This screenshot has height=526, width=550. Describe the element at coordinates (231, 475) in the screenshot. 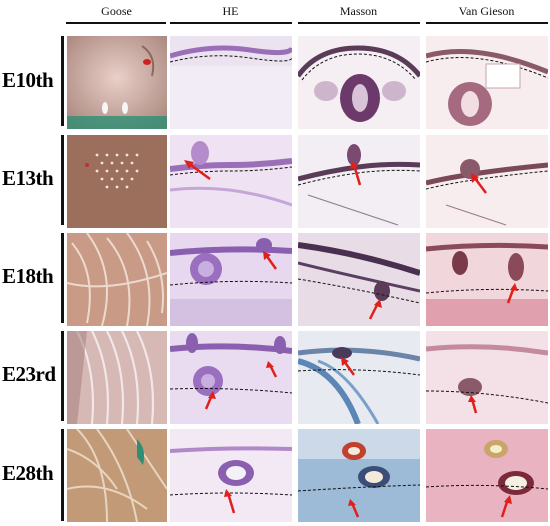

I see `he-section-e28` at that location.